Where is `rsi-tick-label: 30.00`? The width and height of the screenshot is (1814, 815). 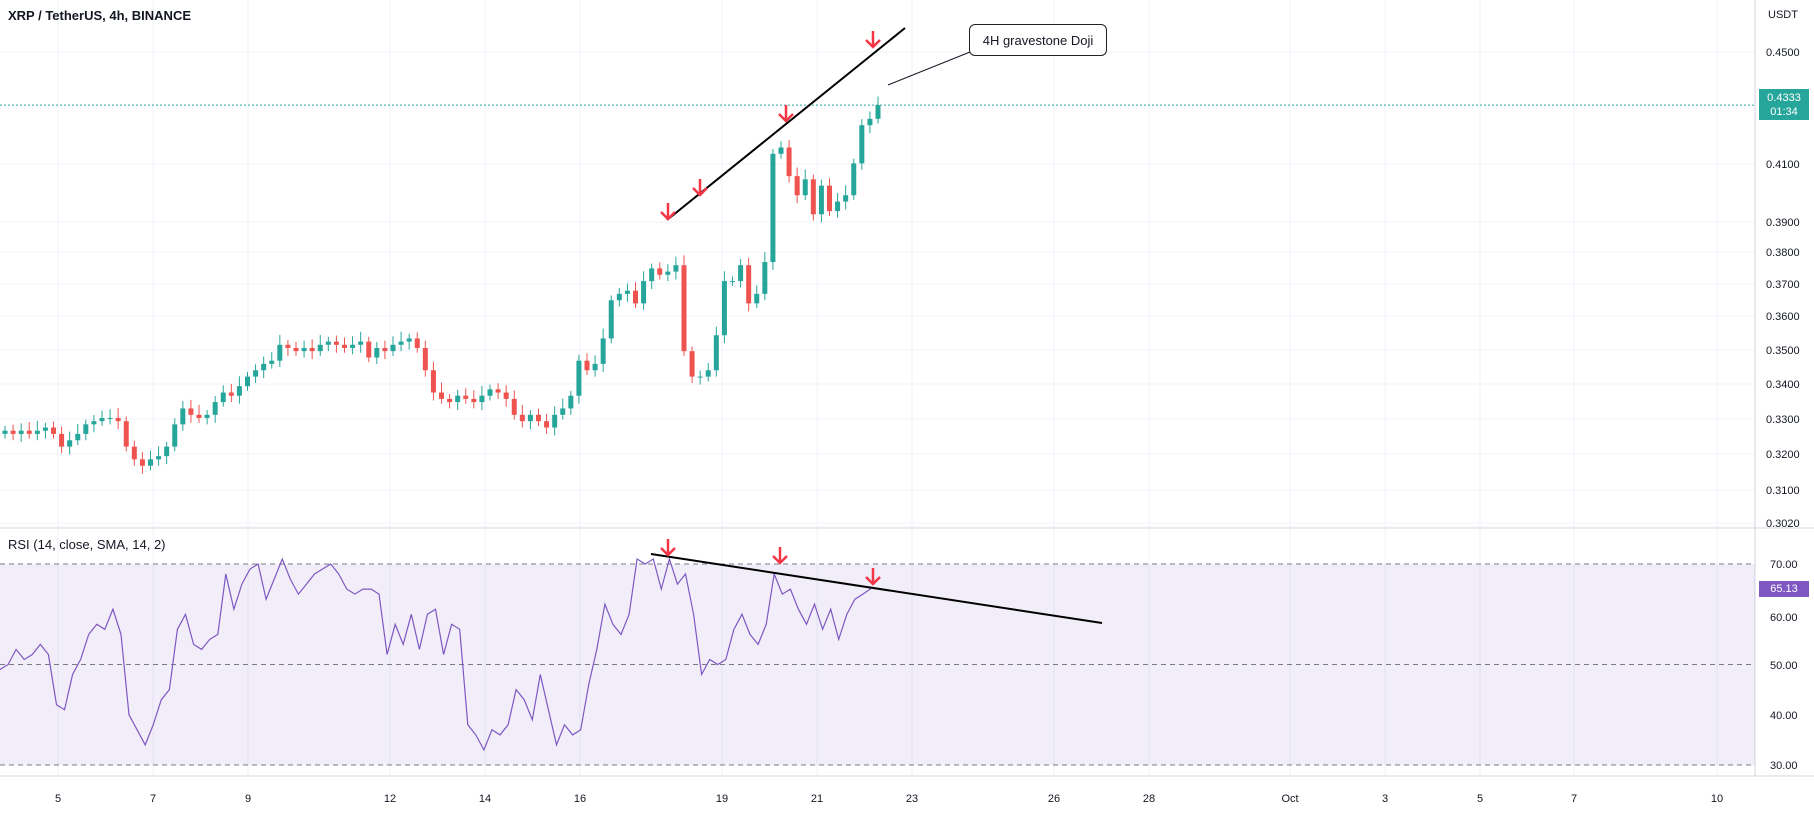
rsi-tick-label: 30.00 is located at coordinates (1784, 766).